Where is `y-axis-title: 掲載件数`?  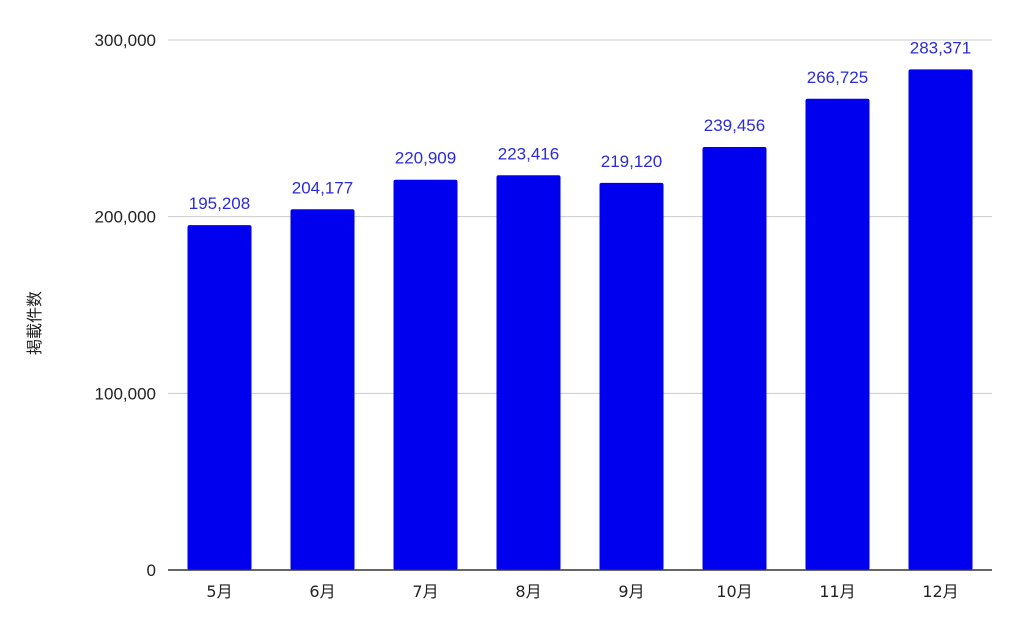
y-axis-title: 掲載件数 is located at coordinates (34, 323).